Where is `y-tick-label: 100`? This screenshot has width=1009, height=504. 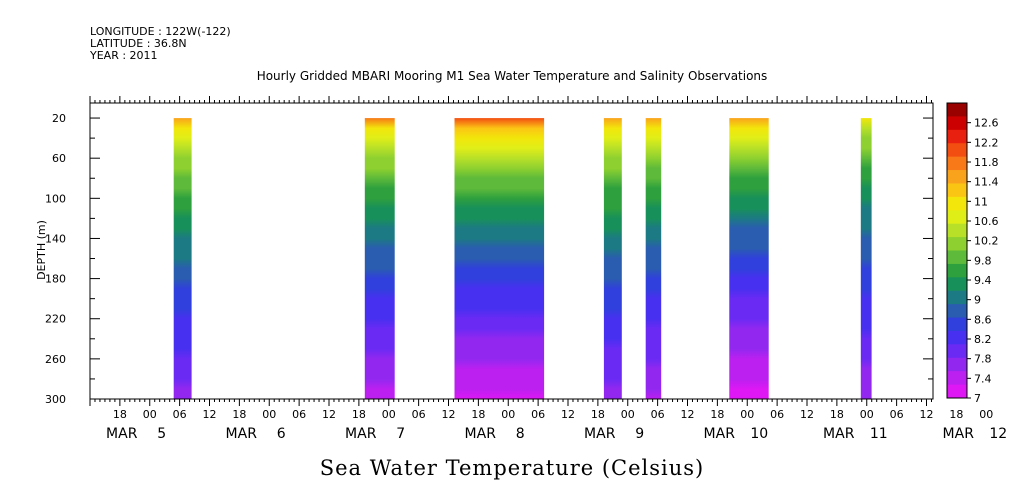 y-tick-label: 100 is located at coordinates (55, 198).